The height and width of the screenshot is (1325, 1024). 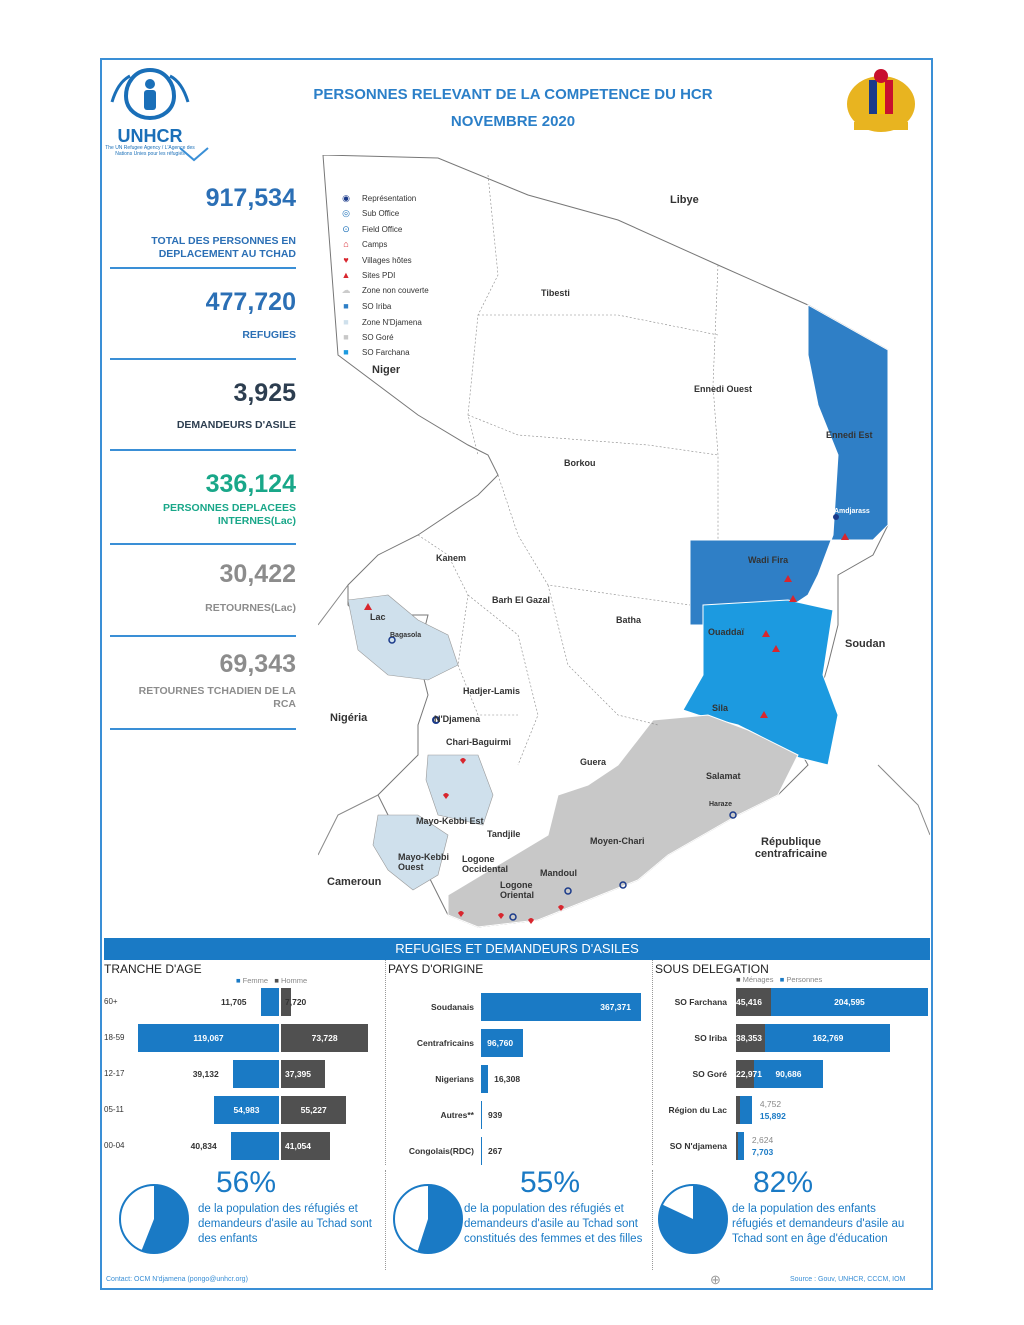 I want to click on map-label-moyen-chari: Moyen-Chari, so click(x=617, y=841).